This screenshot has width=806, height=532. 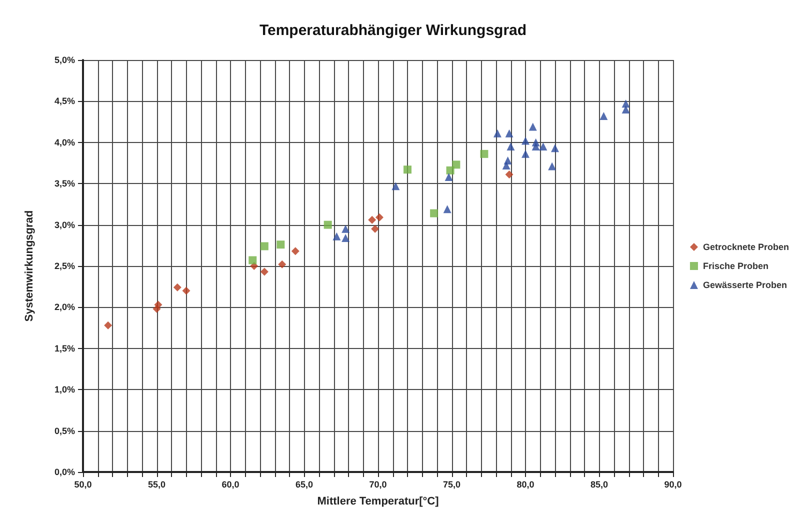 What do you see at coordinates (64, 307) in the screenshot?
I see `y-tick-label: 2,0%` at bounding box center [64, 307].